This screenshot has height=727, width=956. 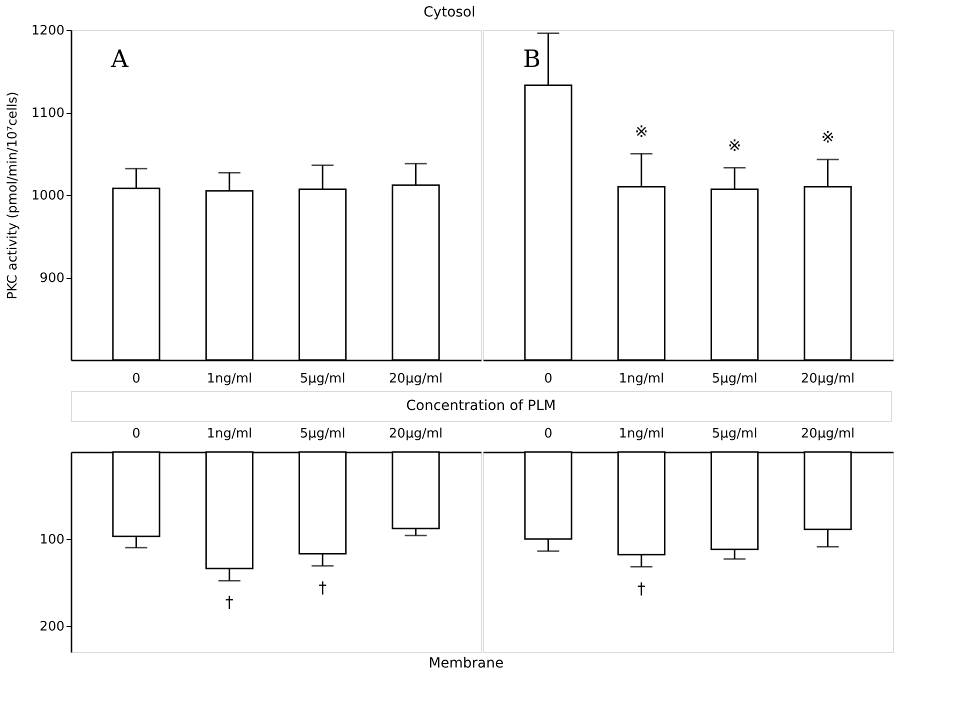 I want to click on text: Membrane, so click(x=466, y=664).